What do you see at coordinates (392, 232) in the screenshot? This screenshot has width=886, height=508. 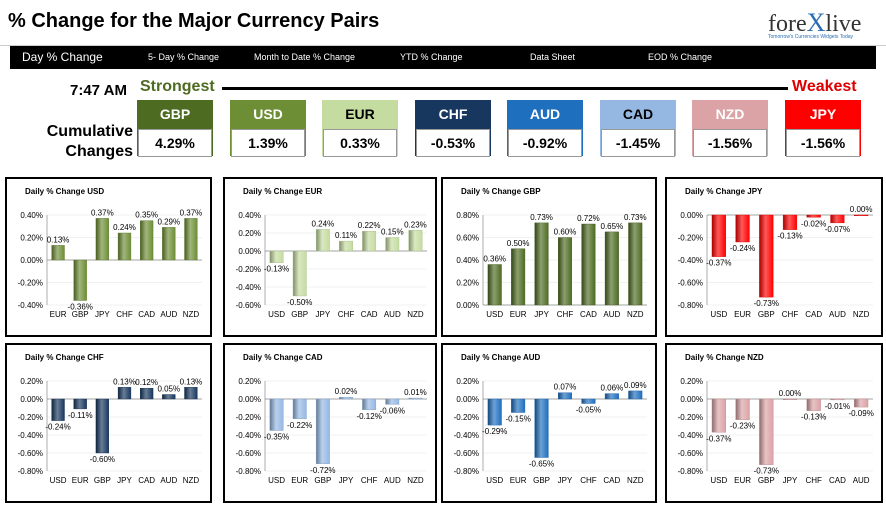 I see `data-label: 0.15%` at bounding box center [392, 232].